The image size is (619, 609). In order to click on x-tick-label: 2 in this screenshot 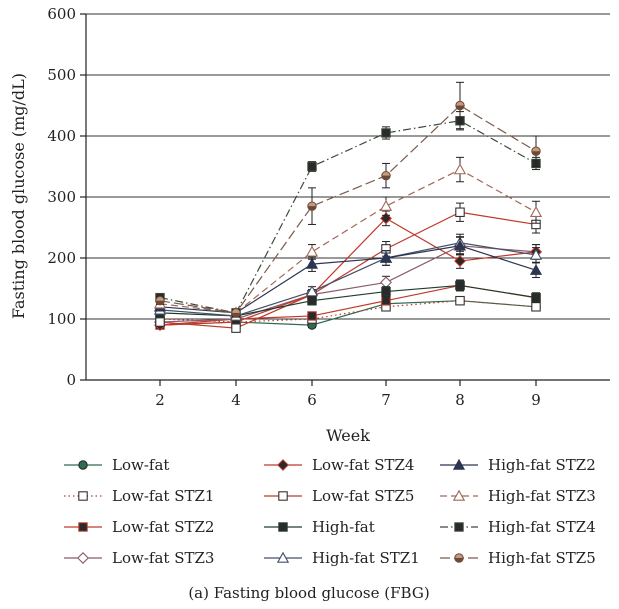, I will do `click(160, 400)`.